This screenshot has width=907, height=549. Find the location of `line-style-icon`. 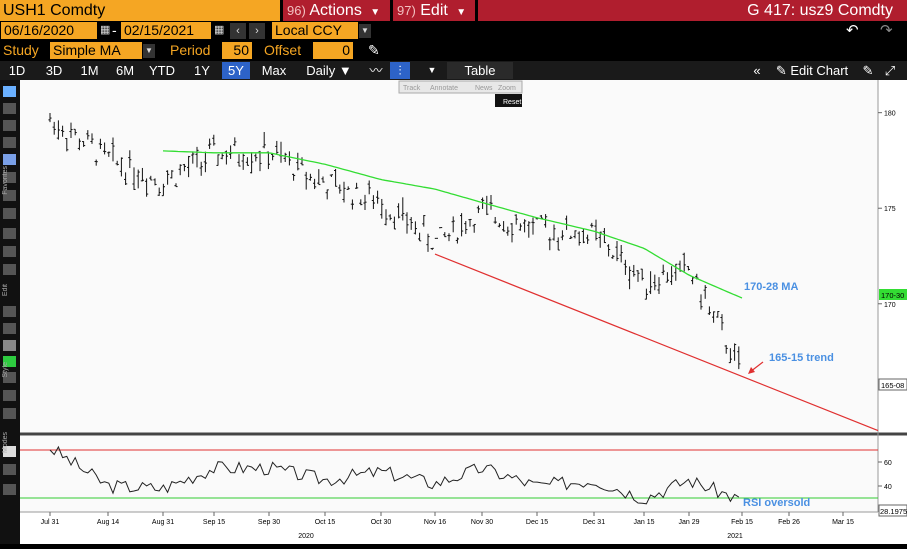

line-style-icon is located at coordinates (9, 395).